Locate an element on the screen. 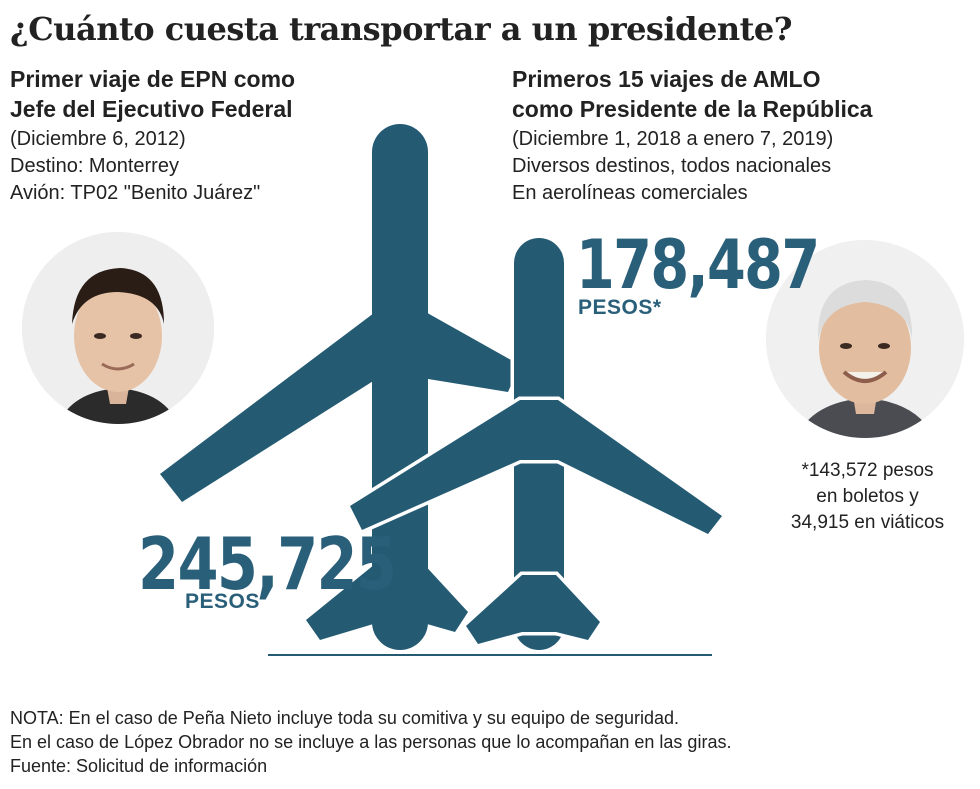 This screenshot has width=980, height=789. amlo-portrait is located at coordinates (865, 339).